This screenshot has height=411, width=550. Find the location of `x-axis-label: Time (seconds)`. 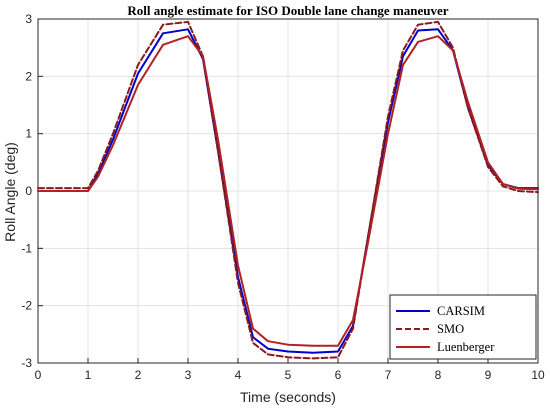

x-axis-label: Time (seconds) is located at coordinates (288, 397).